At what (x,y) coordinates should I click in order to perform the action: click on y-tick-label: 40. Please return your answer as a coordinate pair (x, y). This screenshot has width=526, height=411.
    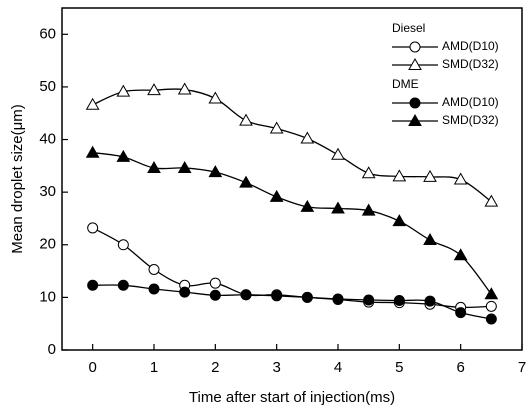
    Looking at the image, I should click on (47, 139).